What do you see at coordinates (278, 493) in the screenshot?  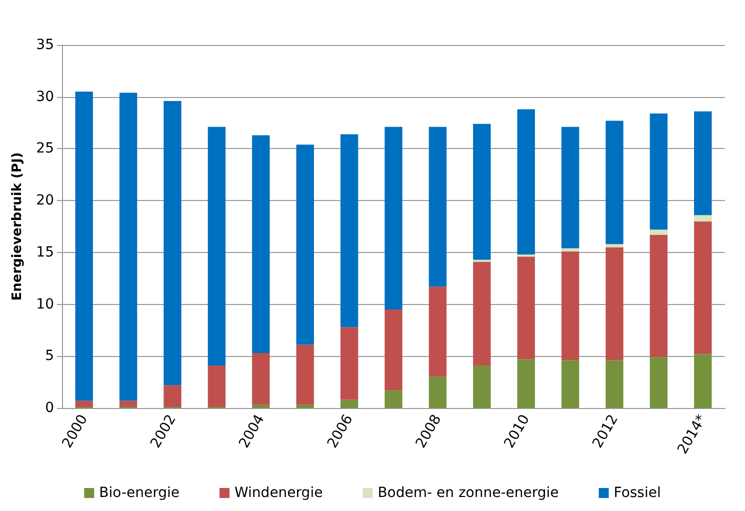 I see `legend-label: Windenergie` at bounding box center [278, 493].